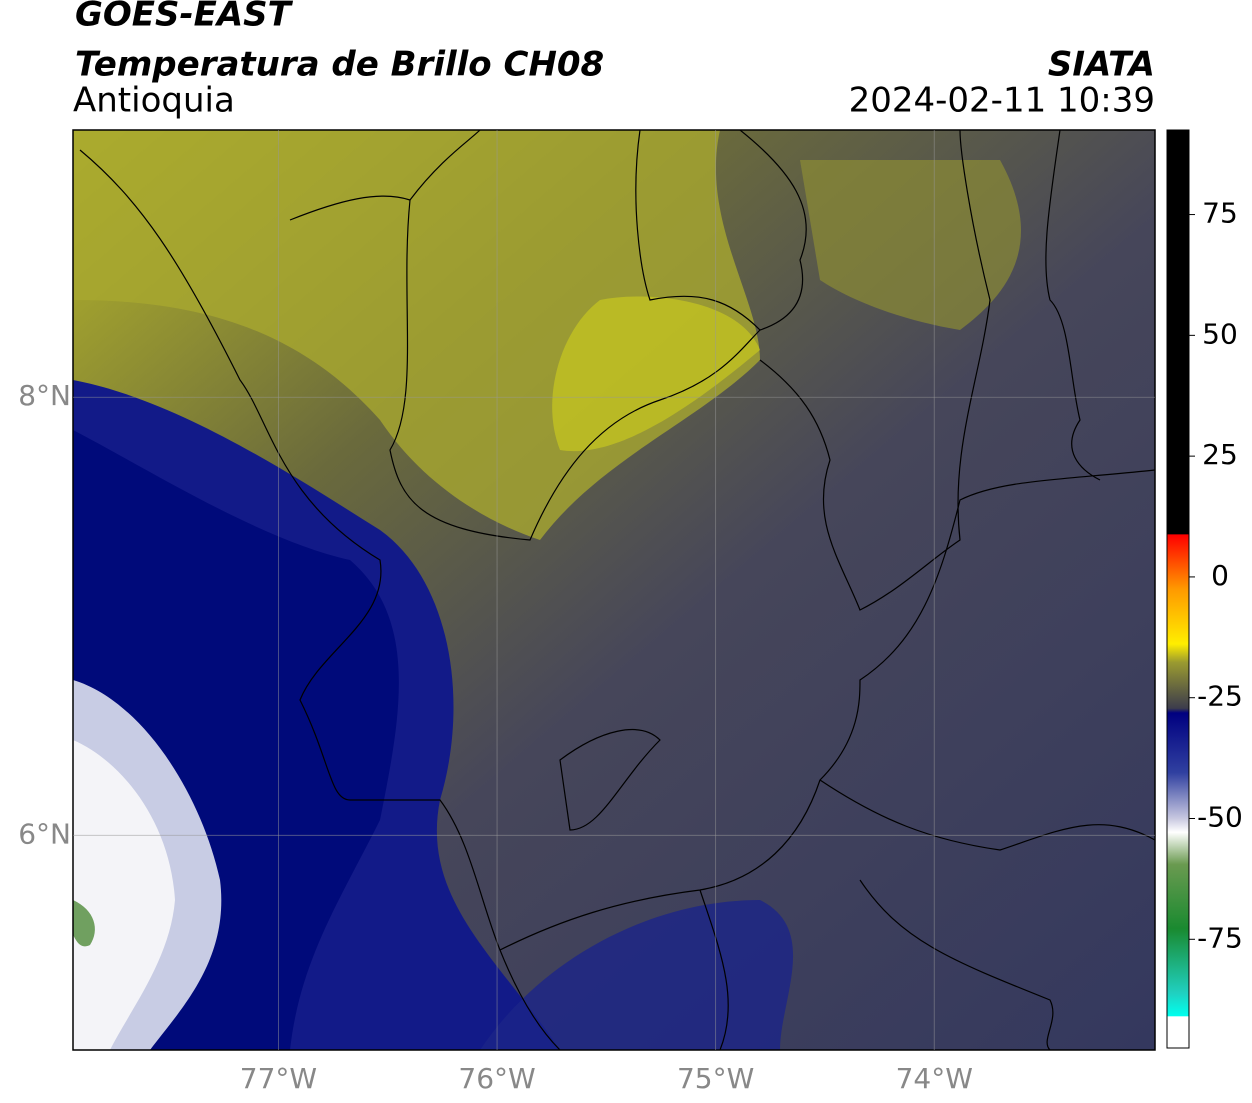  What do you see at coordinates (715, 1078) in the screenshot?
I see `lon-label: 75°W` at bounding box center [715, 1078].